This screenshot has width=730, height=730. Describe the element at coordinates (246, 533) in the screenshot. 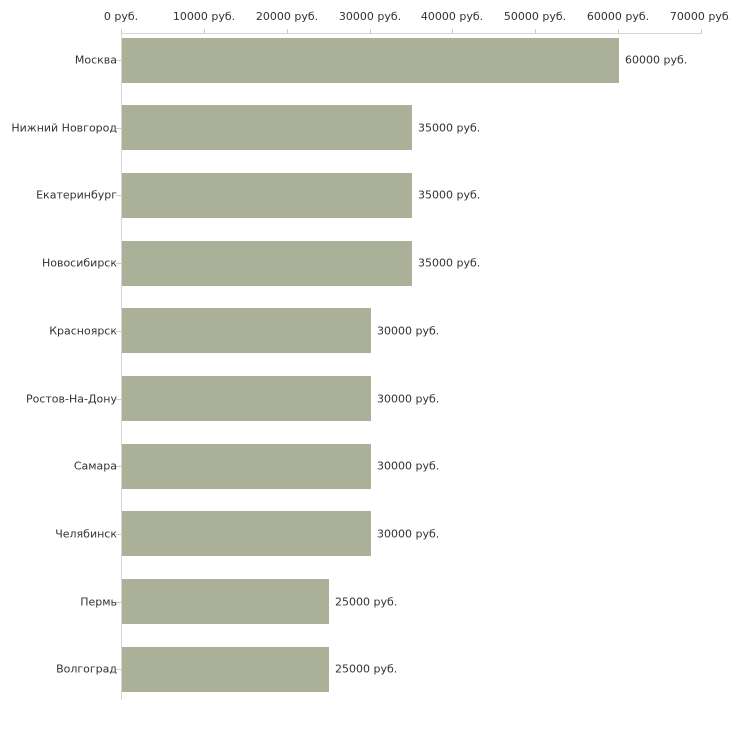

I see `bar-челябинск` at that location.